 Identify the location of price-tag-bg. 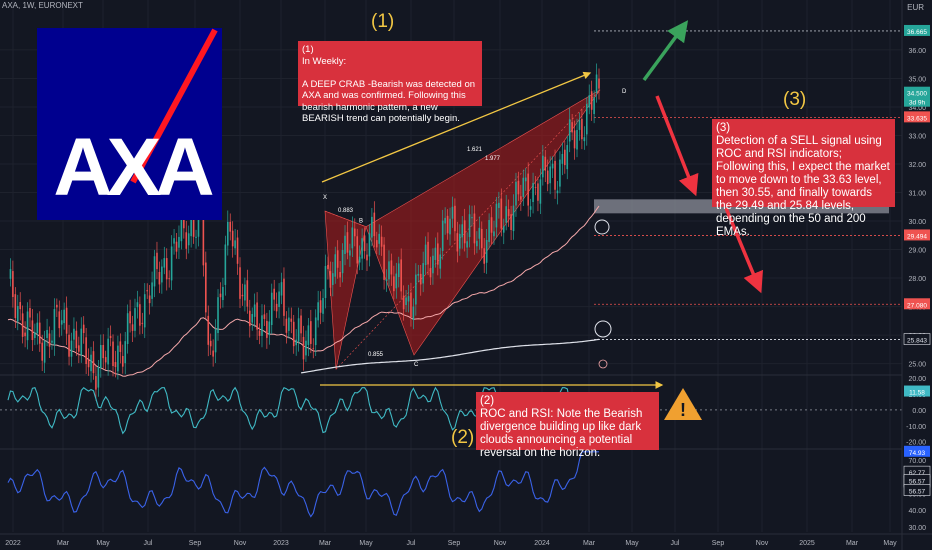
(917, 339).